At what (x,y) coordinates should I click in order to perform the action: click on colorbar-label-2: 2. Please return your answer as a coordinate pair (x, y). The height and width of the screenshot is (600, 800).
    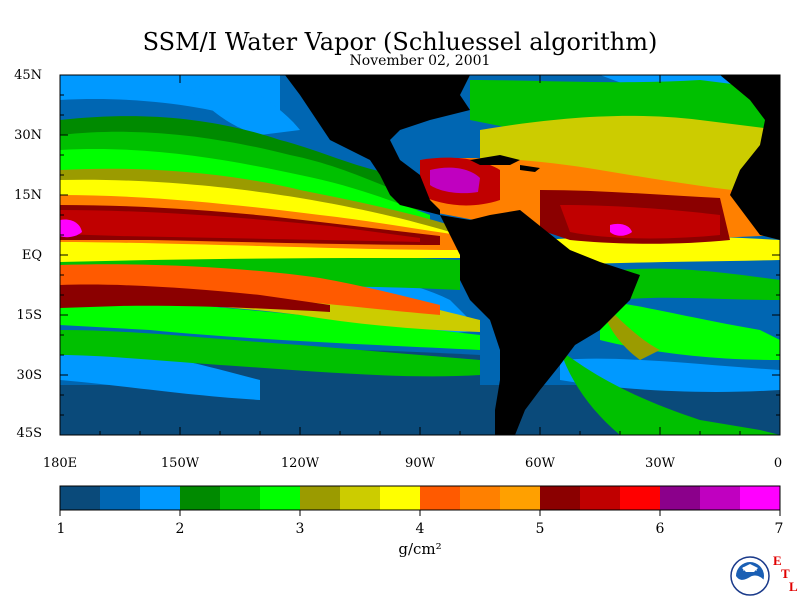
    Looking at the image, I should click on (180, 529).